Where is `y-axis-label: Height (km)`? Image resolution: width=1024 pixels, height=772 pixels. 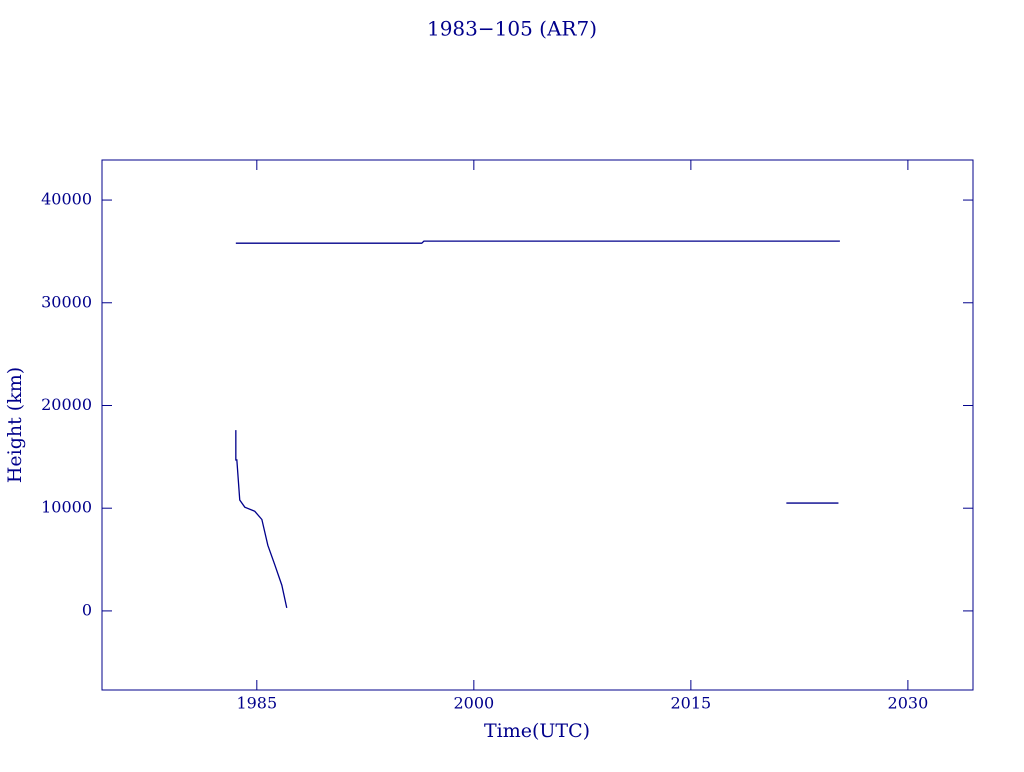
y-axis-label: Height (km) is located at coordinates (15, 425).